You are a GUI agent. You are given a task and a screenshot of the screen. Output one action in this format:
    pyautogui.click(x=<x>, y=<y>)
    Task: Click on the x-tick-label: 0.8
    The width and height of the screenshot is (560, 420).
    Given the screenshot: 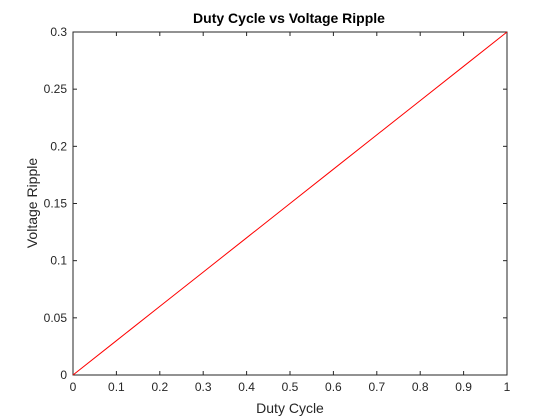 What is the action you would take?
    pyautogui.click(x=420, y=387)
    